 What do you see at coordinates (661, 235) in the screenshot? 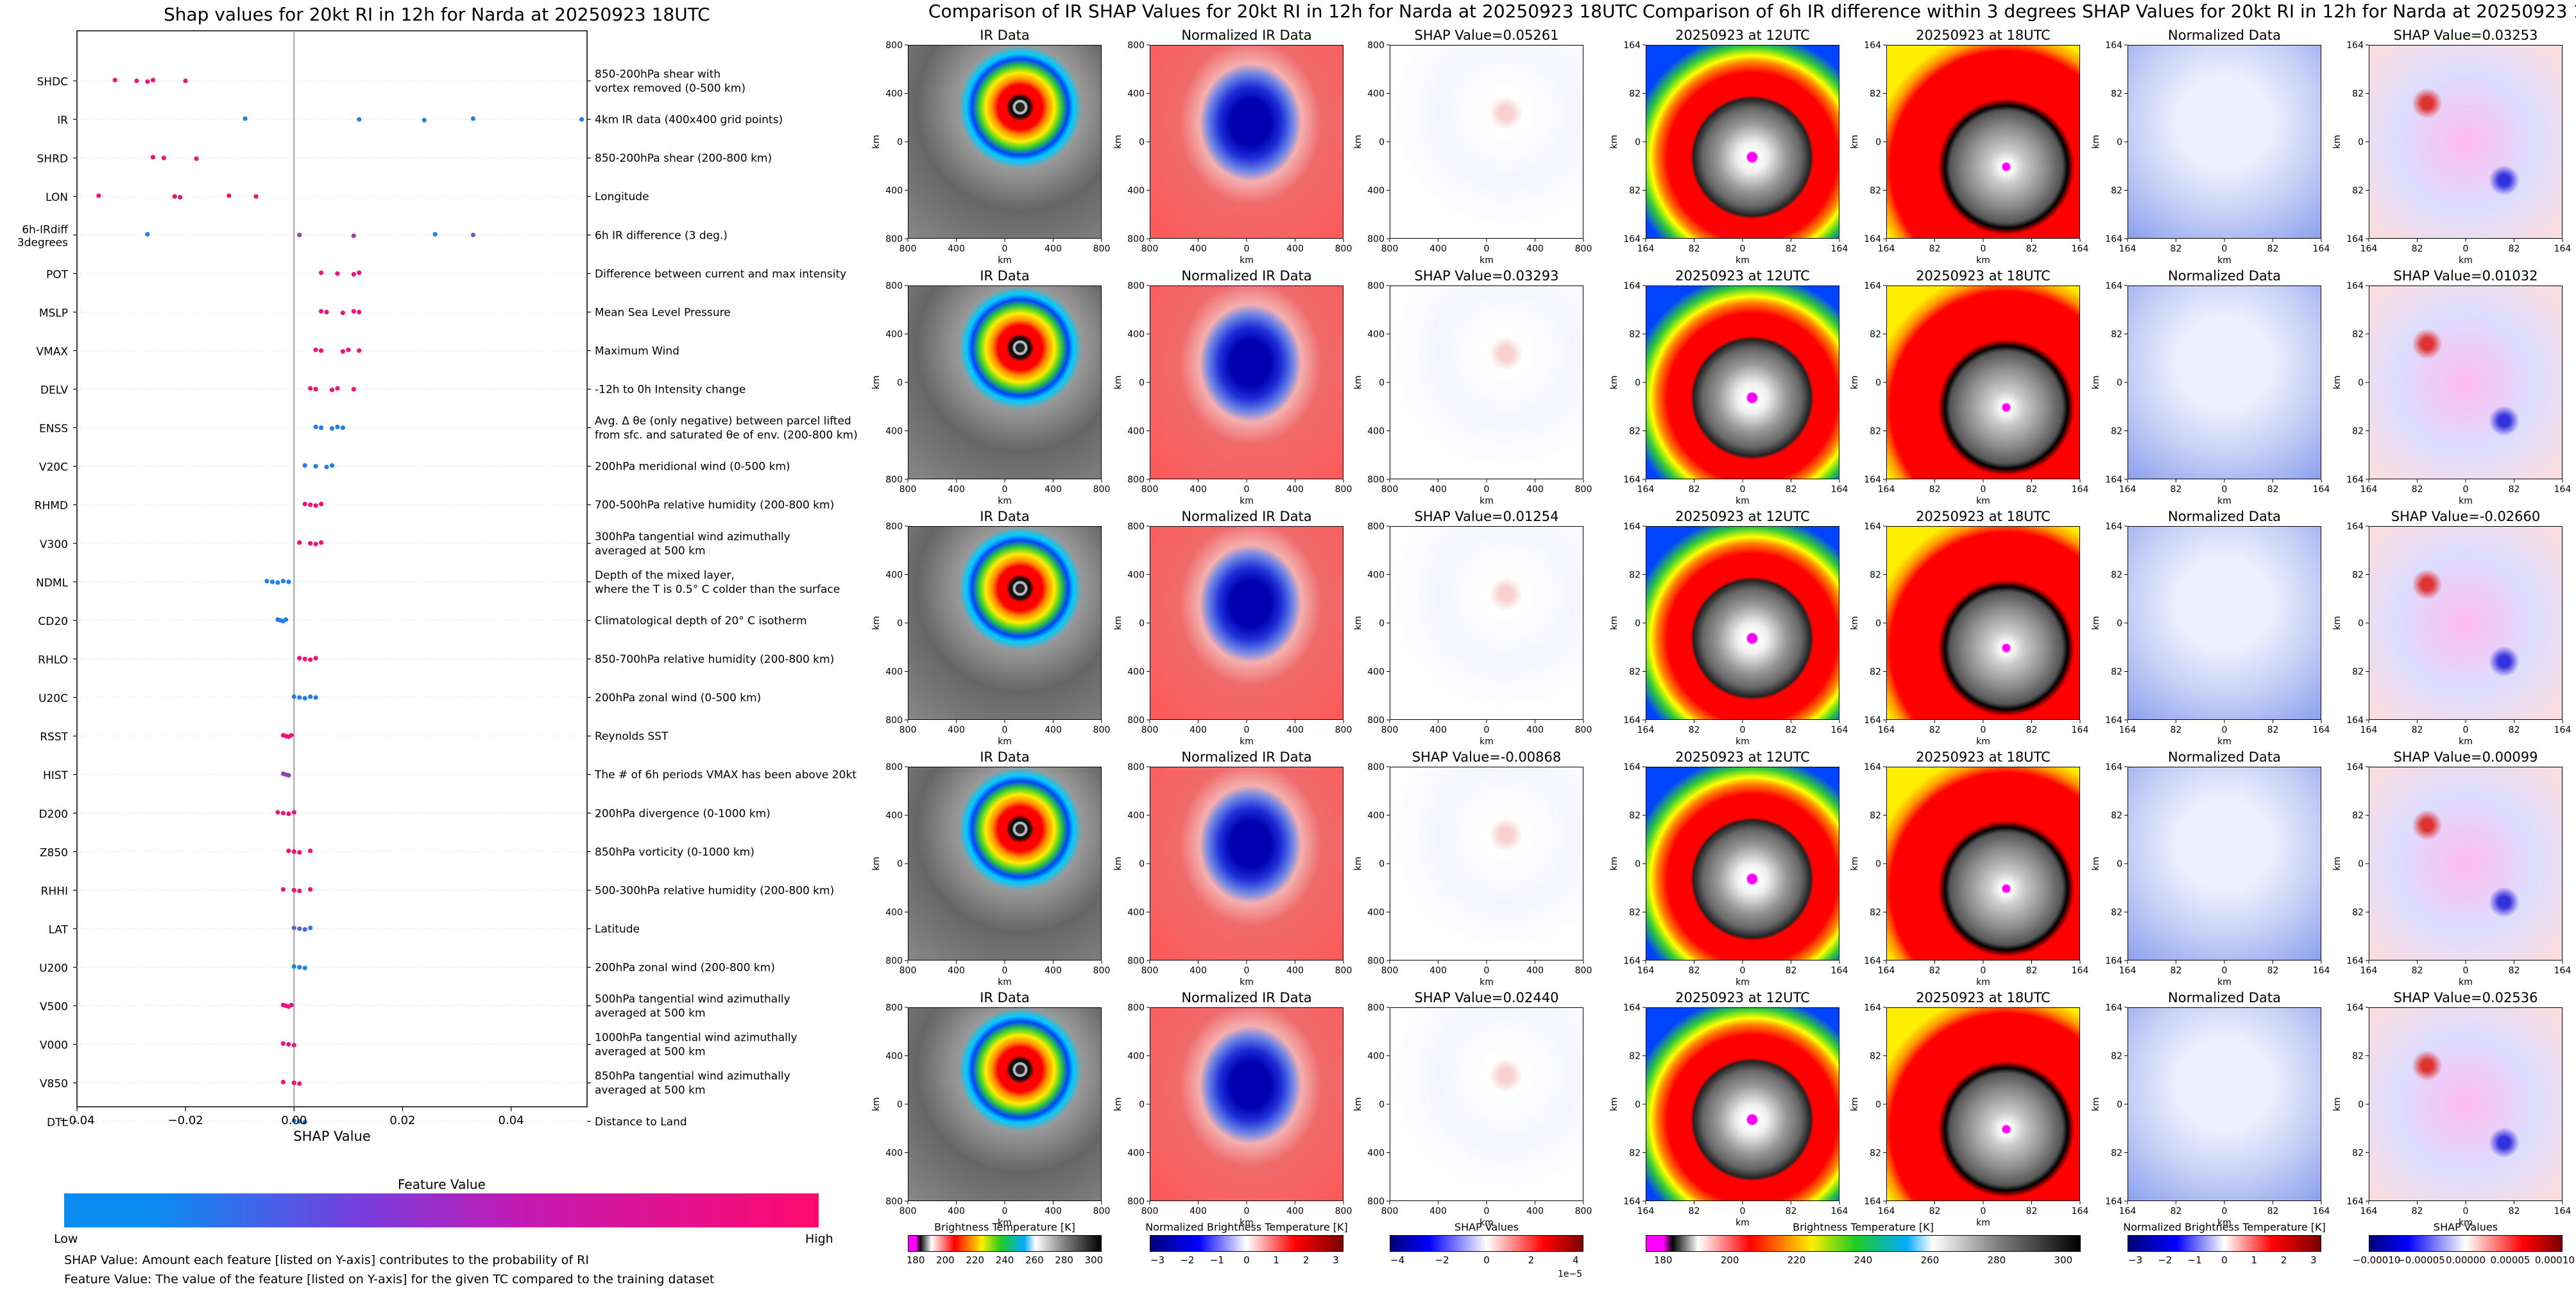
I see `feature-description: 6h IR difference (3 deg.)` at bounding box center [661, 235].